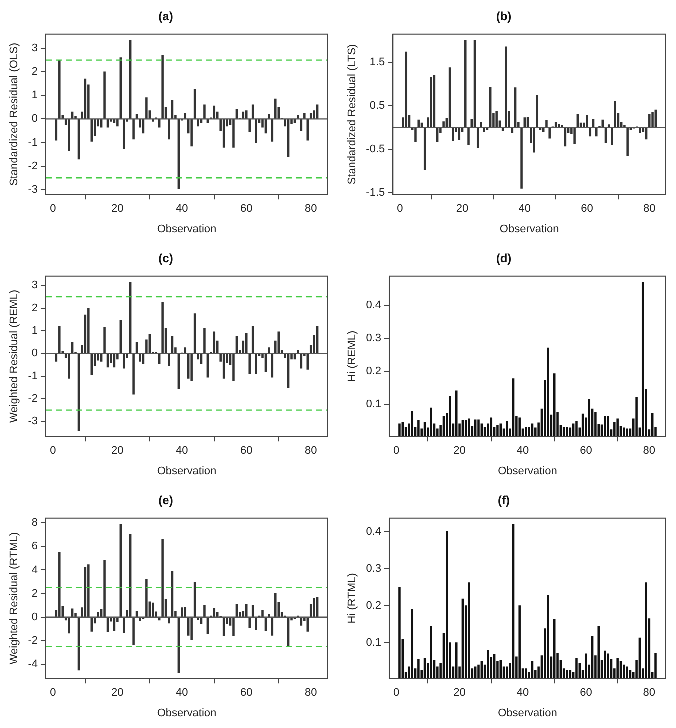 This screenshot has width=676, height=728. I want to click on y-tick-label: 4, so click(35, 570).